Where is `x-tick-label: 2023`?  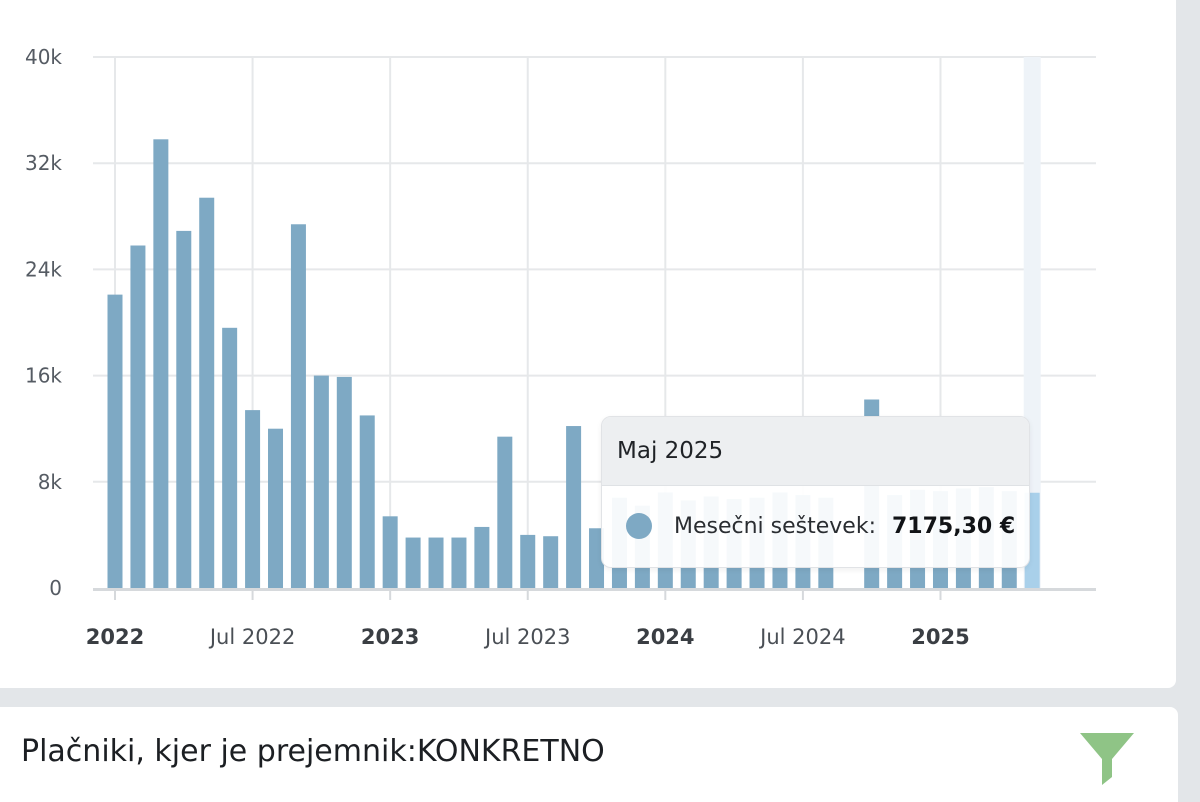
x-tick-label: 2023 is located at coordinates (390, 637).